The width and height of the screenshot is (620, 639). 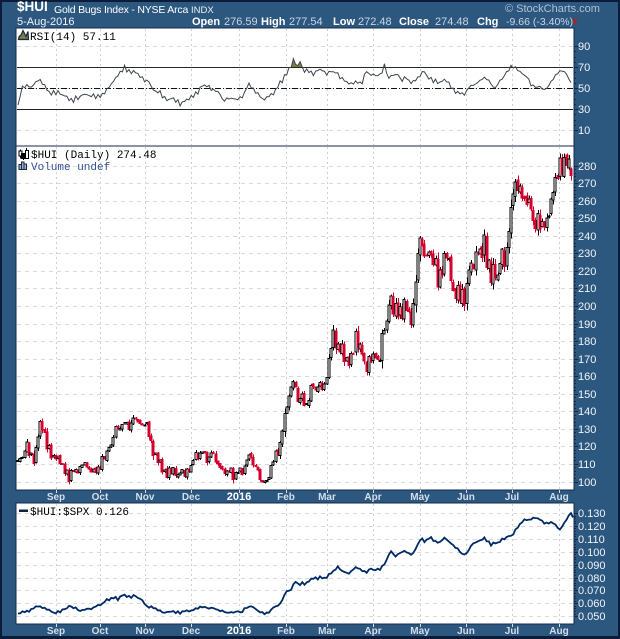 I want to click on svg-text: RSI(14) 57.11, so click(x=73, y=38).